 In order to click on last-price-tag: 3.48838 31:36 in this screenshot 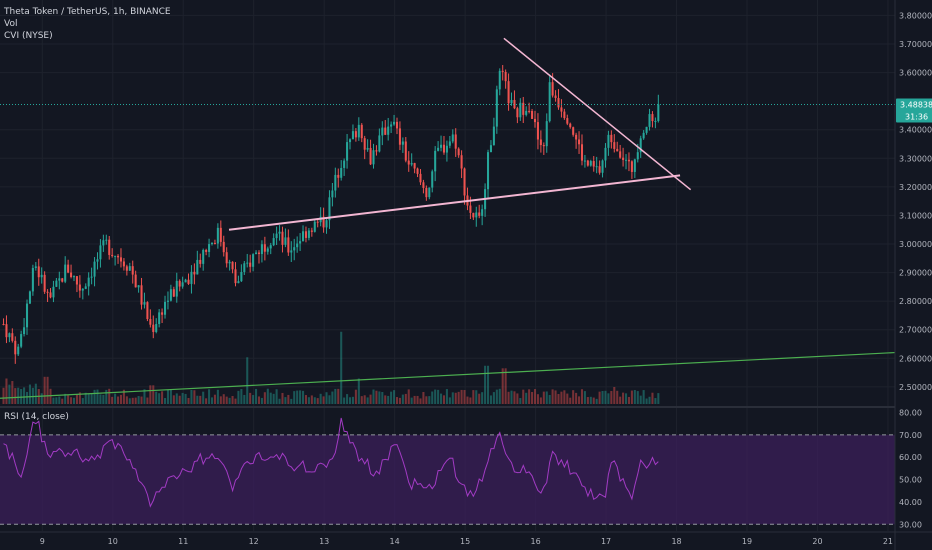, I will do `click(914, 110)`.